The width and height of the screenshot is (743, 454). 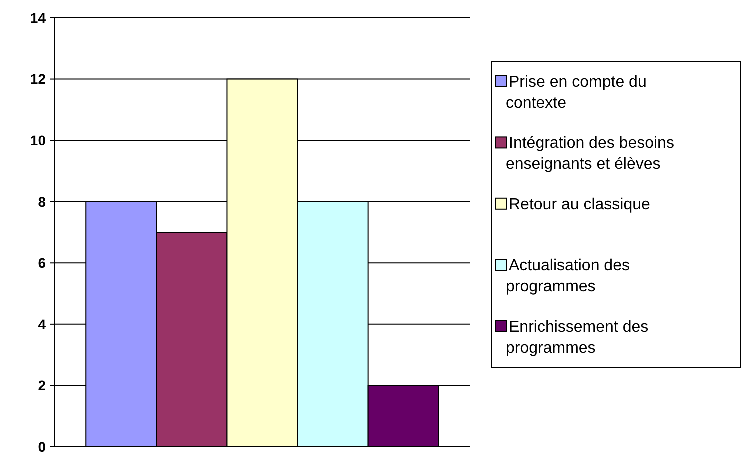 What do you see at coordinates (568, 277) in the screenshot?
I see `legend-label: Actualisation des programmes` at bounding box center [568, 277].